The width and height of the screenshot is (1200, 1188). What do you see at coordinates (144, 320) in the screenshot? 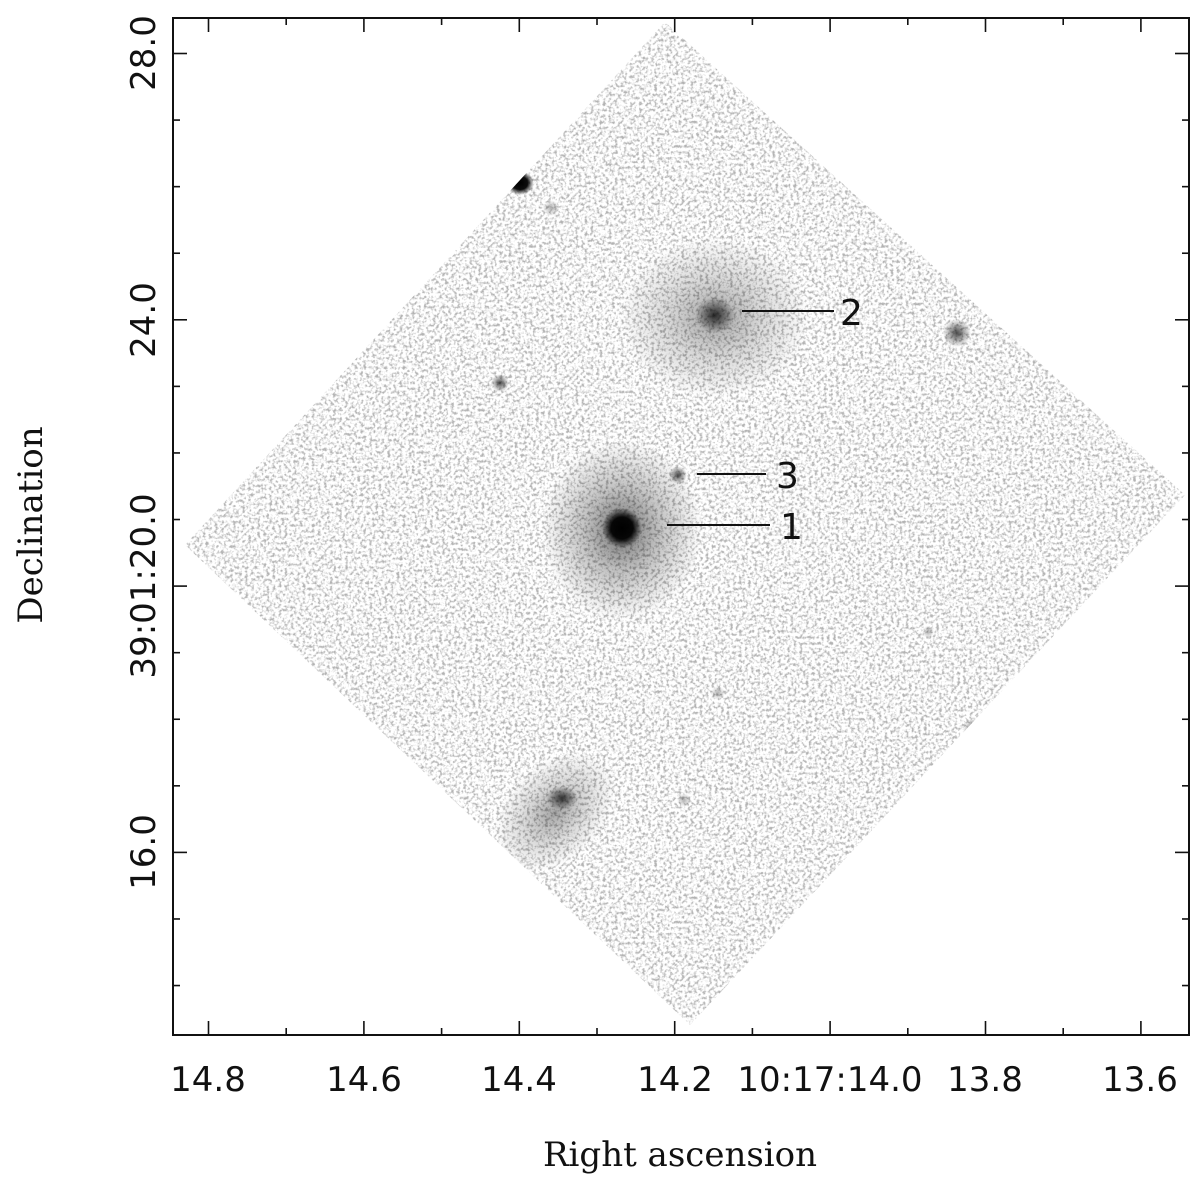
I see `y-tick-label: 24.0` at bounding box center [144, 320].